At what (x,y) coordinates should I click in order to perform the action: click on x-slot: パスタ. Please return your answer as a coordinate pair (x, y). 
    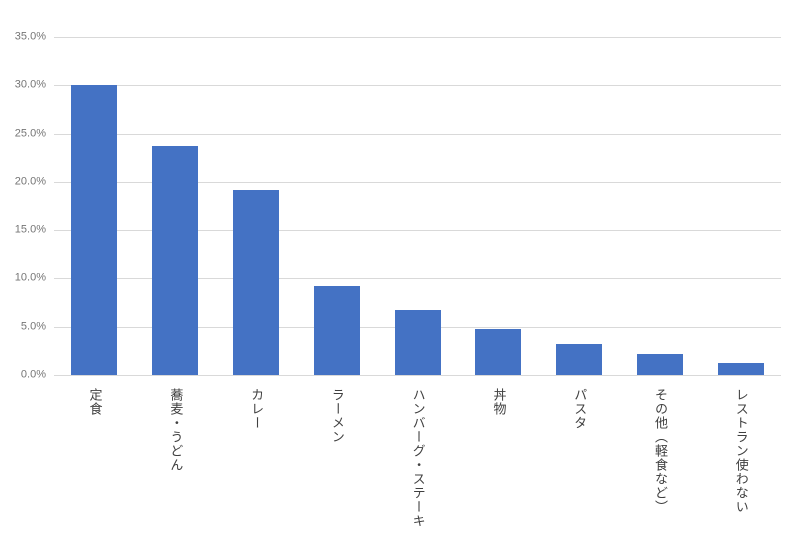
    Looking at the image, I should click on (579, 409).